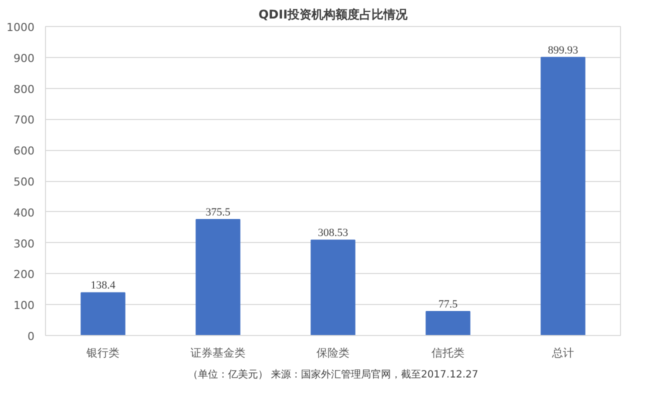  I want to click on x-tick-label: 总计, so click(562, 353).